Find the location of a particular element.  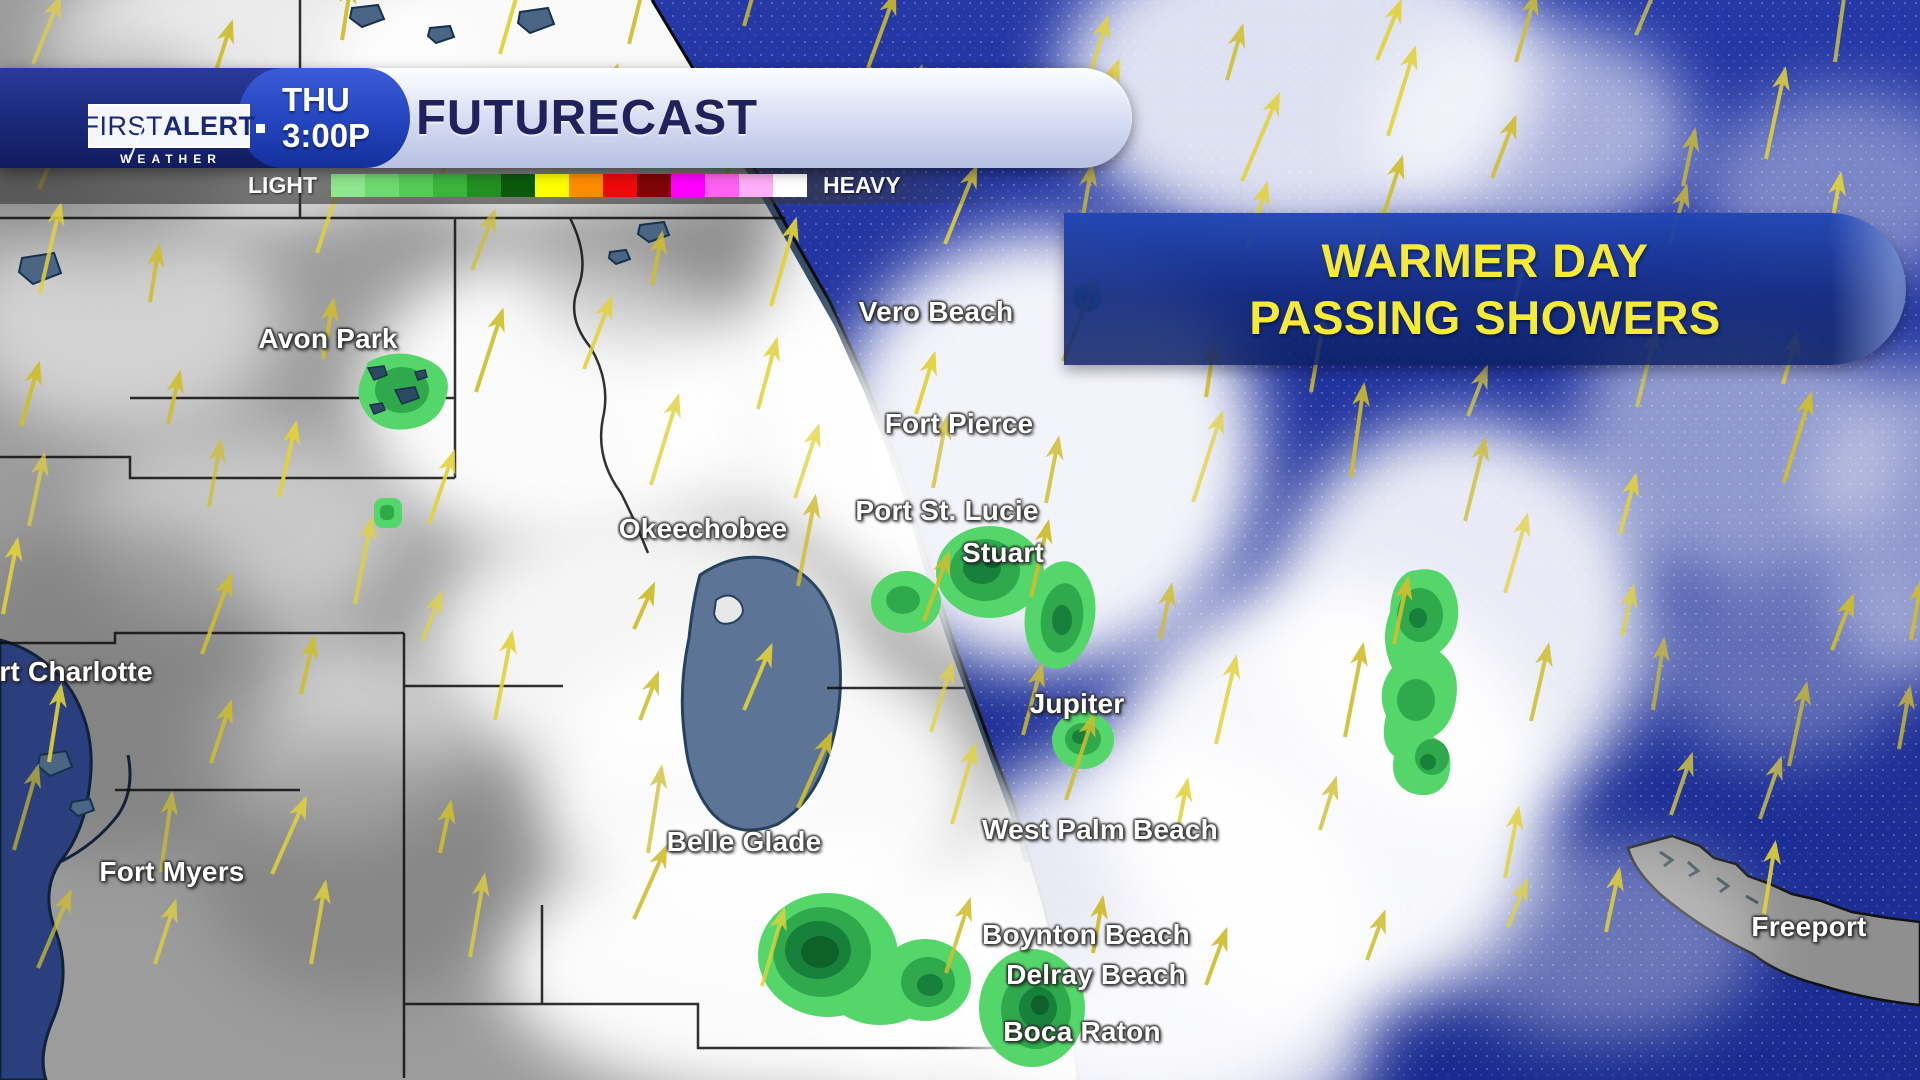

logo-dot-icon is located at coordinates (260, 128).